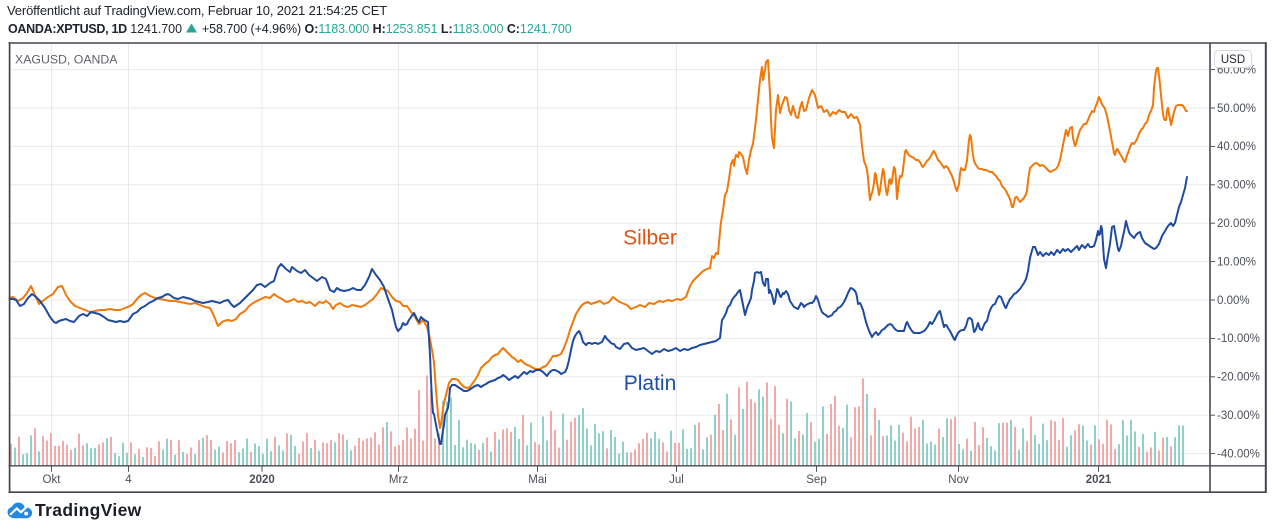  What do you see at coordinates (52, 480) in the screenshot?
I see `svg-text: Okt` at bounding box center [52, 480].